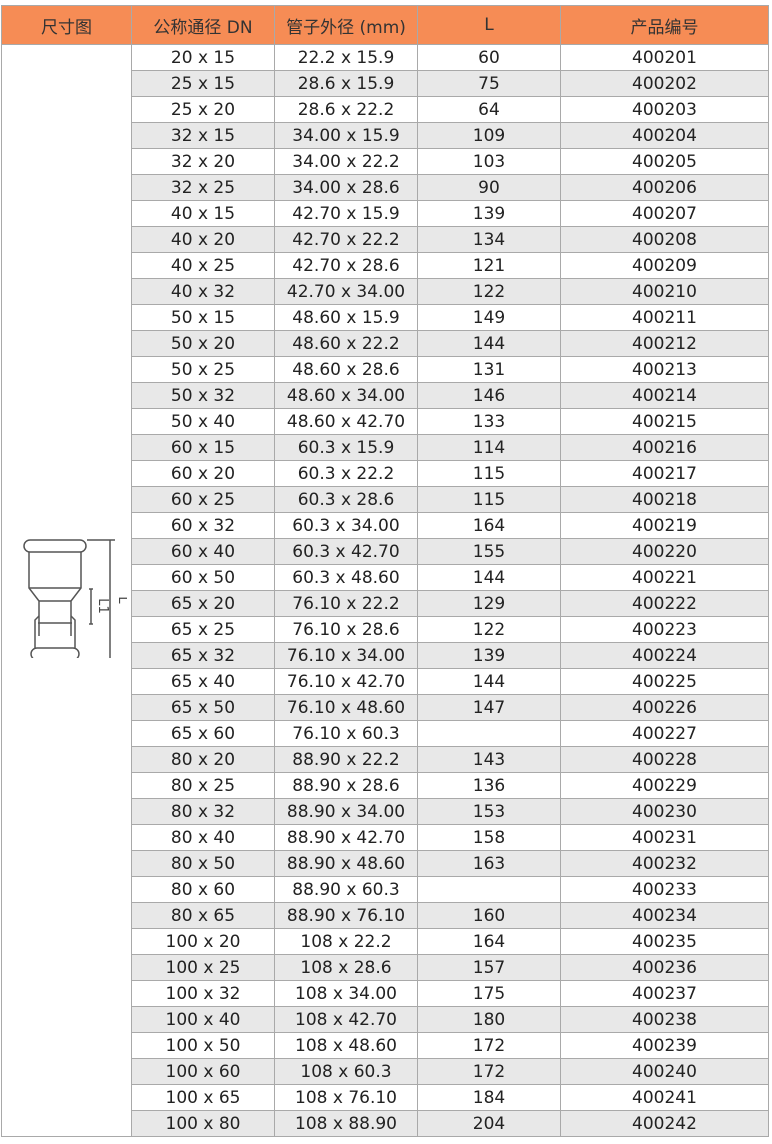 Image resolution: width=772 pixels, height=1144 pixels. I want to click on cell-product-code: 400206, so click(664, 187).